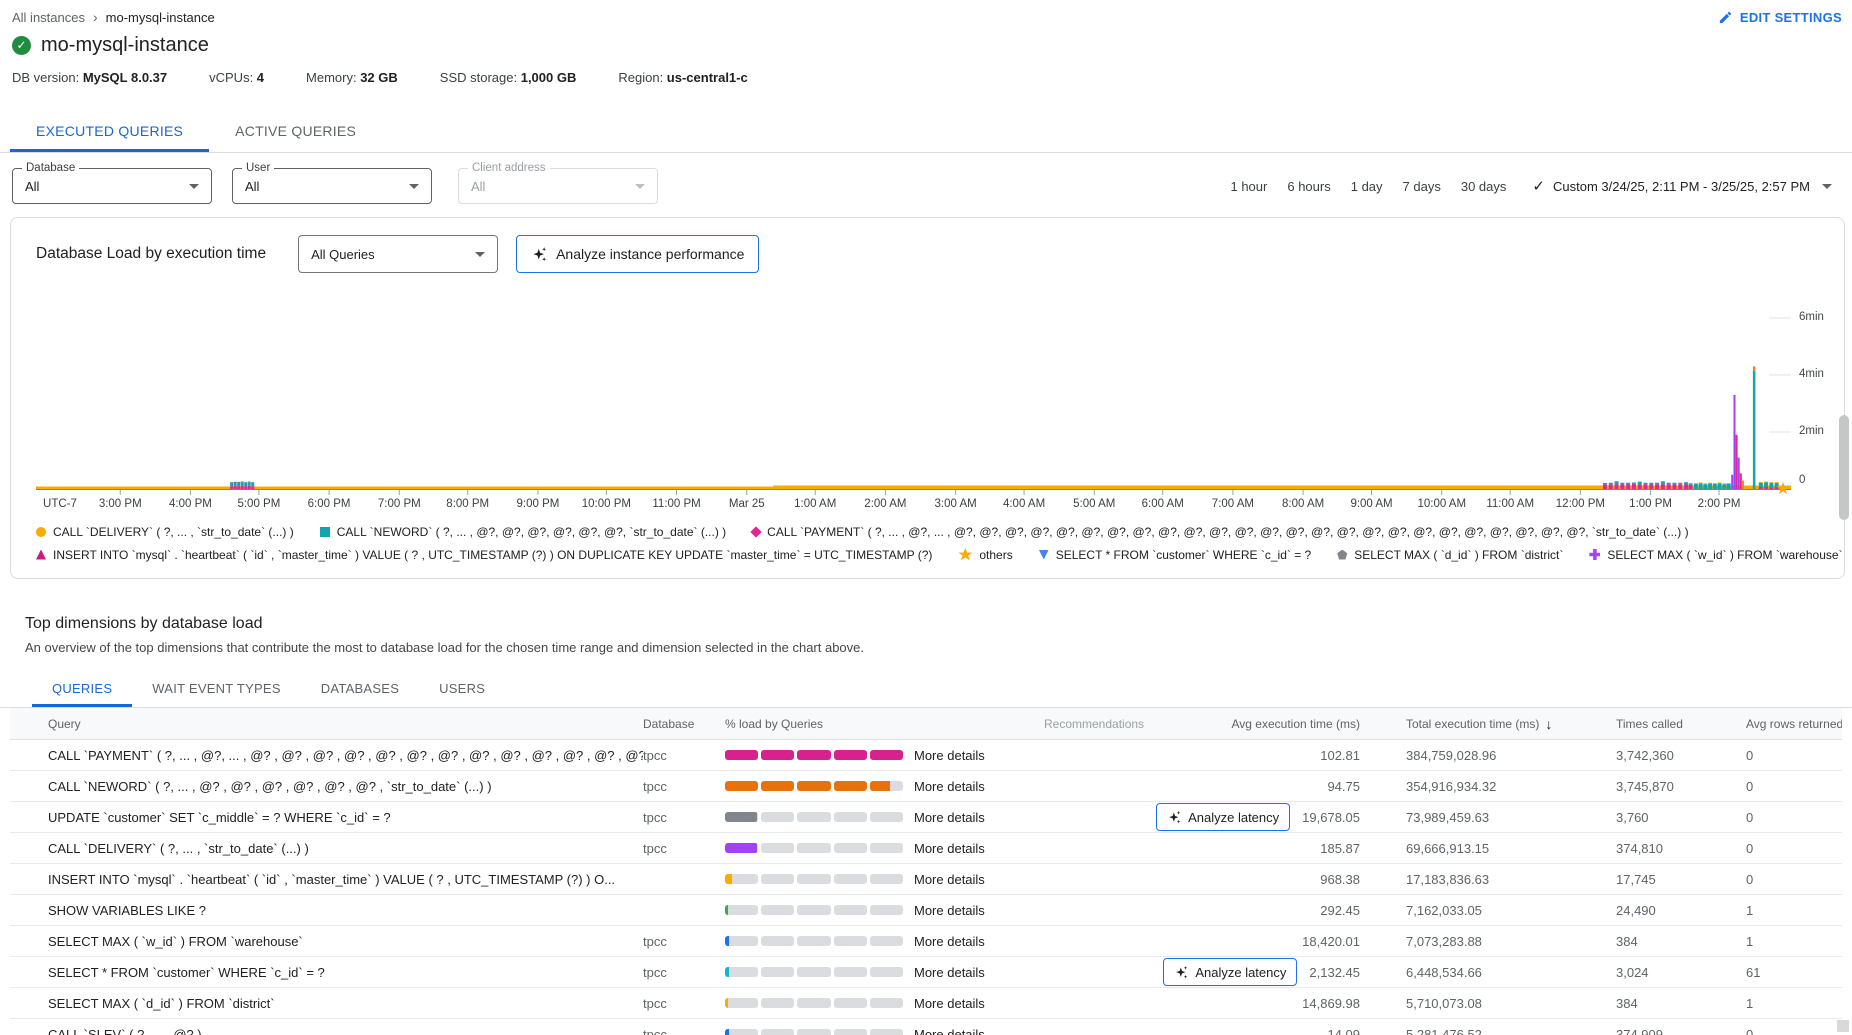 This screenshot has width=1852, height=1035. I want to click on legend-item: SELECT MAX ( `d_id` ) FROM `district`, so click(1450, 555).